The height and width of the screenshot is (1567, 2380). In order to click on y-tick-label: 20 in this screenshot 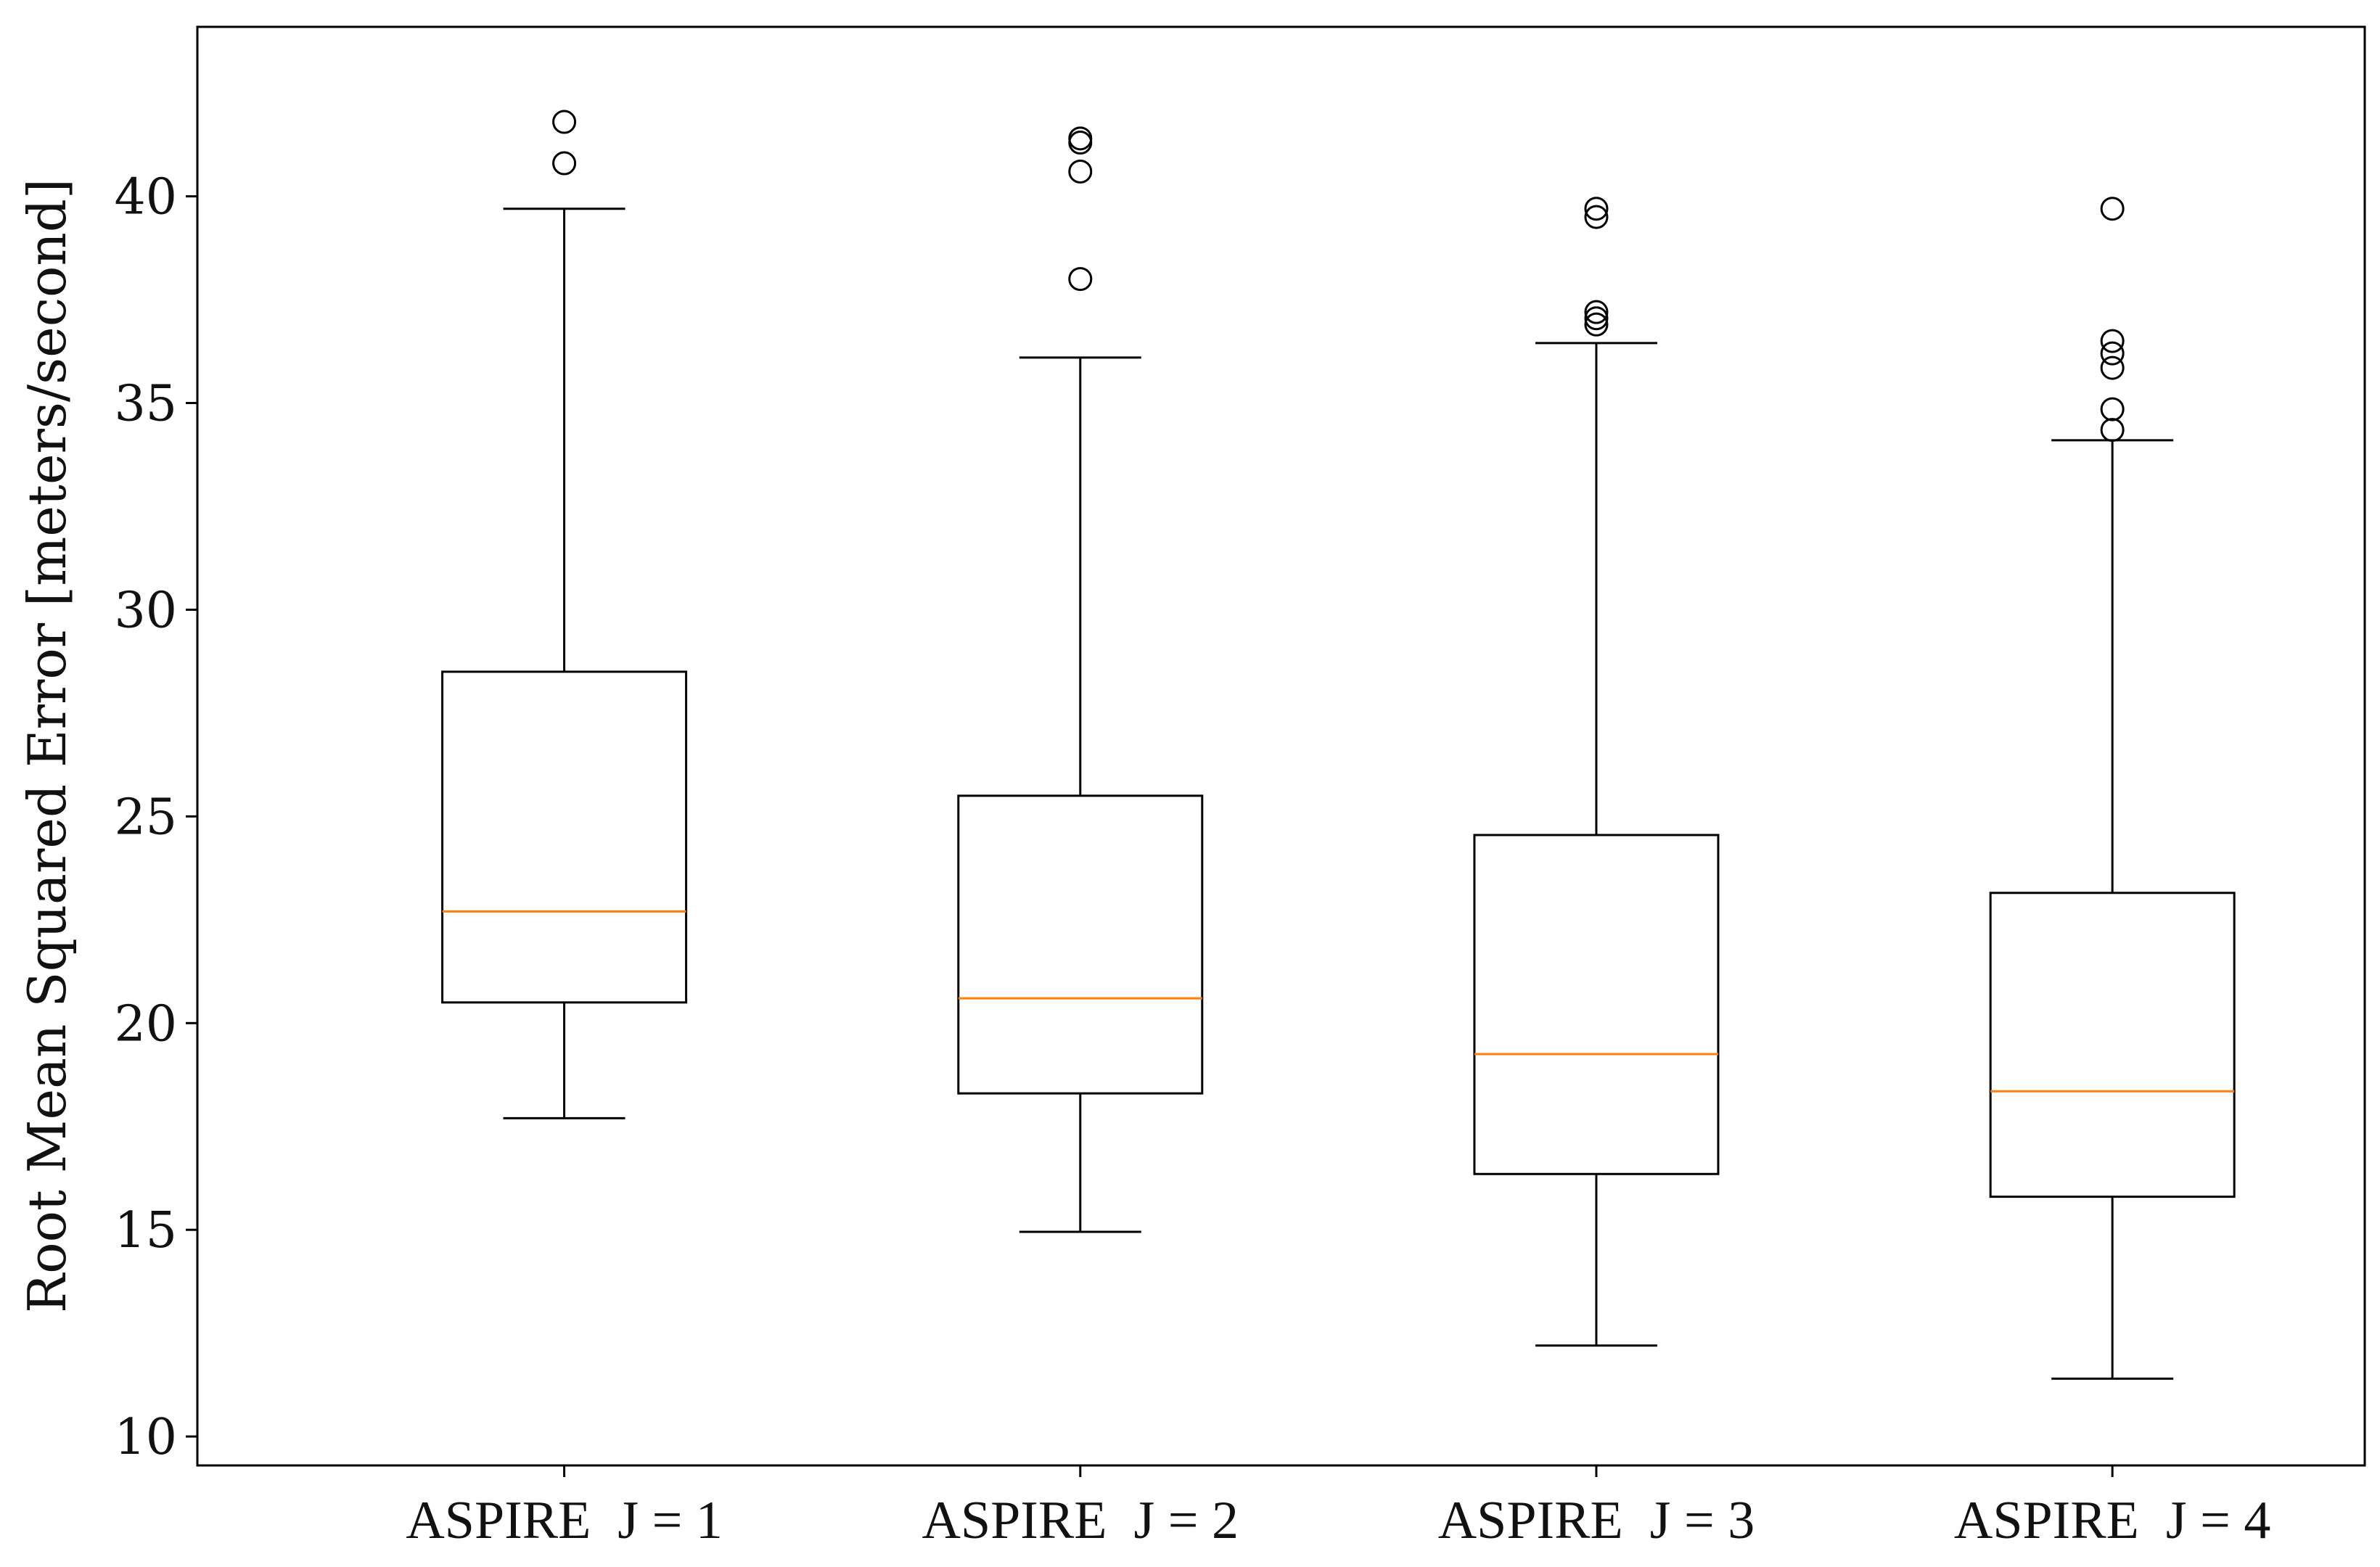, I will do `click(145, 1024)`.